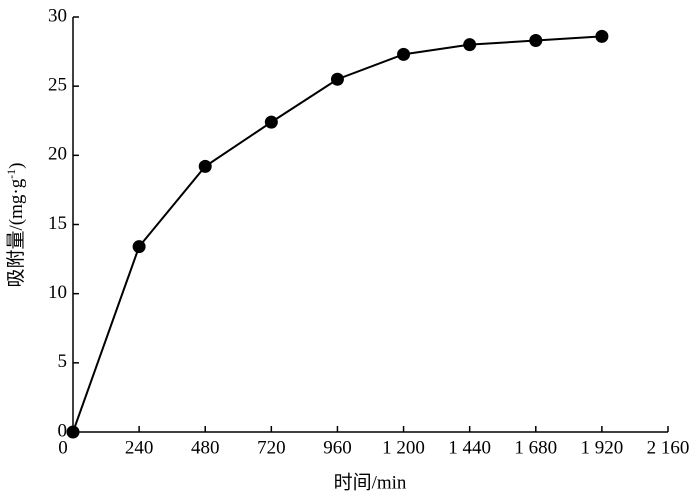  What do you see at coordinates (403, 447) in the screenshot?
I see `x-tick-label: 1 200` at bounding box center [403, 447].